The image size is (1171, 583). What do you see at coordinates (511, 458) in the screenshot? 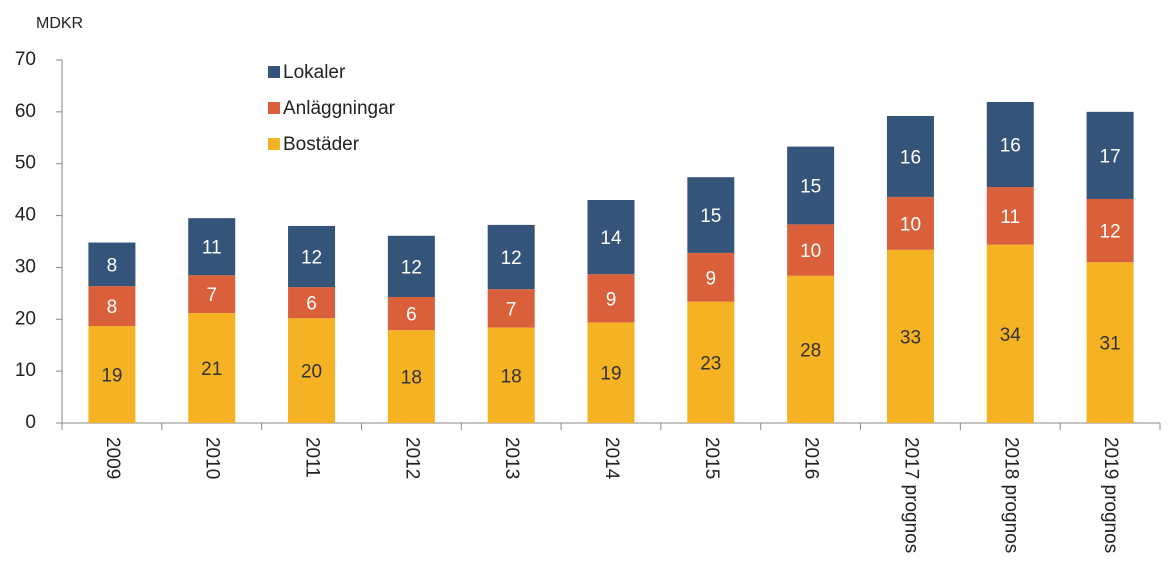
I see `x-tick-label: 2013` at bounding box center [511, 458].